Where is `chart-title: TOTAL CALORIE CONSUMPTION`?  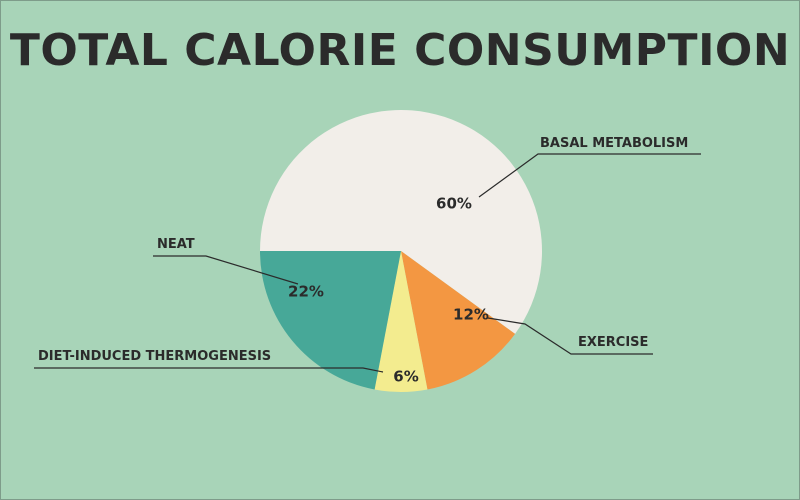 chart-title: TOTAL CALORIE CONSUMPTION is located at coordinates (400, 50).